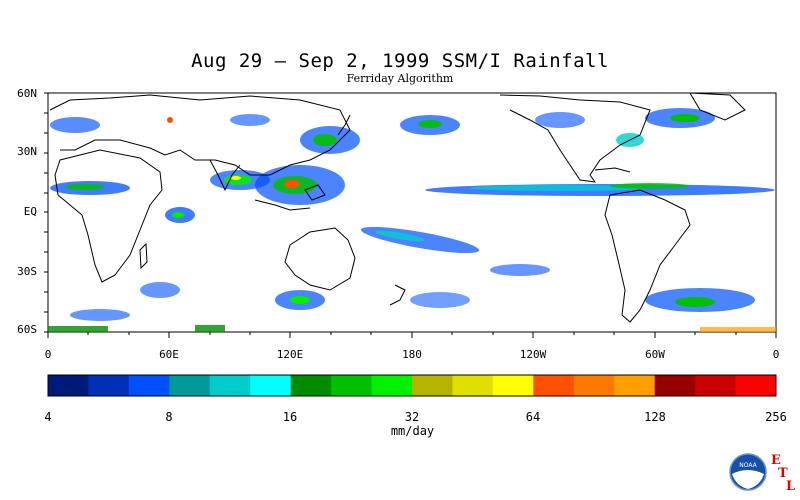 This screenshot has width=800, height=500. Describe the element at coordinates (533, 417) in the screenshot. I see `colorbar-label-64: 64` at that location.